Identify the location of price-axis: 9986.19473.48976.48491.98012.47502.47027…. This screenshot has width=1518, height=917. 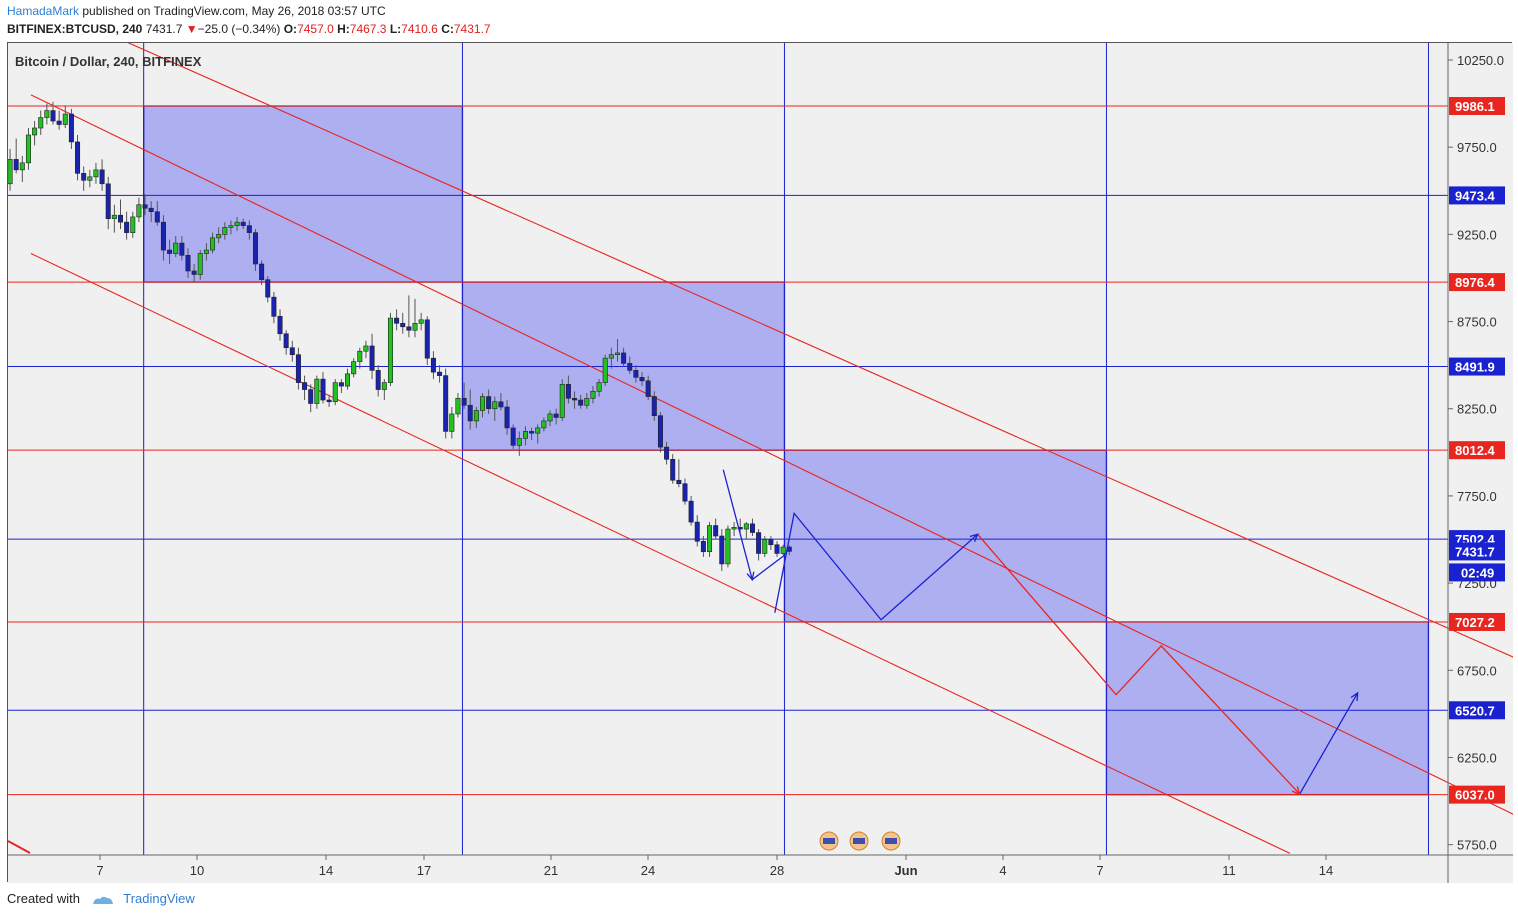
(1476, 453).